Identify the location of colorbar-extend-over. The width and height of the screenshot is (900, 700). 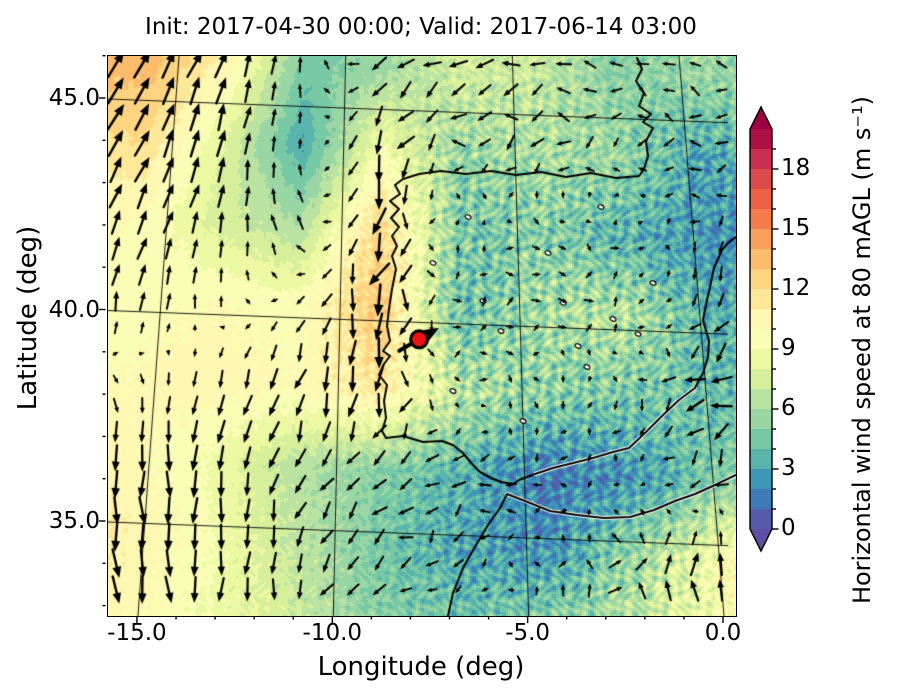
(761, 118).